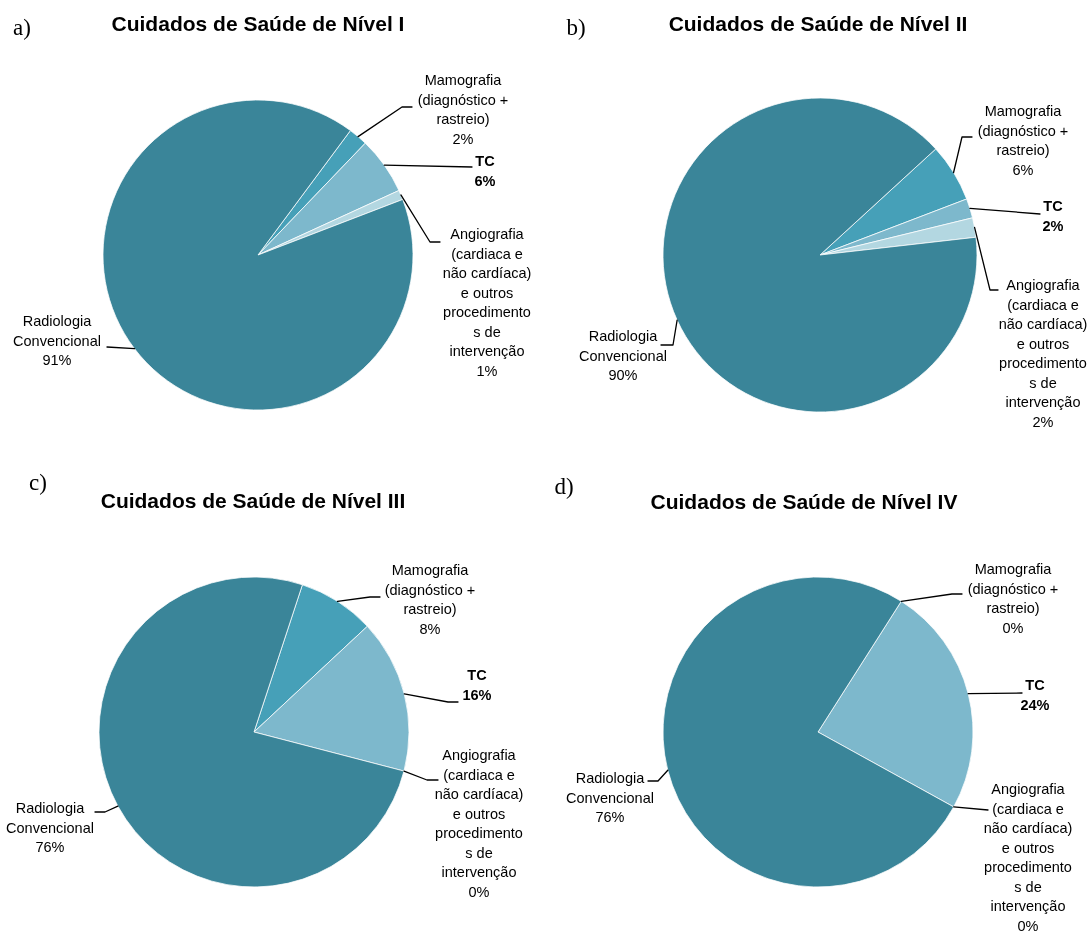 The width and height of the screenshot is (1091, 934). What do you see at coordinates (258, 255) in the screenshot?
I see `pie-slice` at bounding box center [258, 255].